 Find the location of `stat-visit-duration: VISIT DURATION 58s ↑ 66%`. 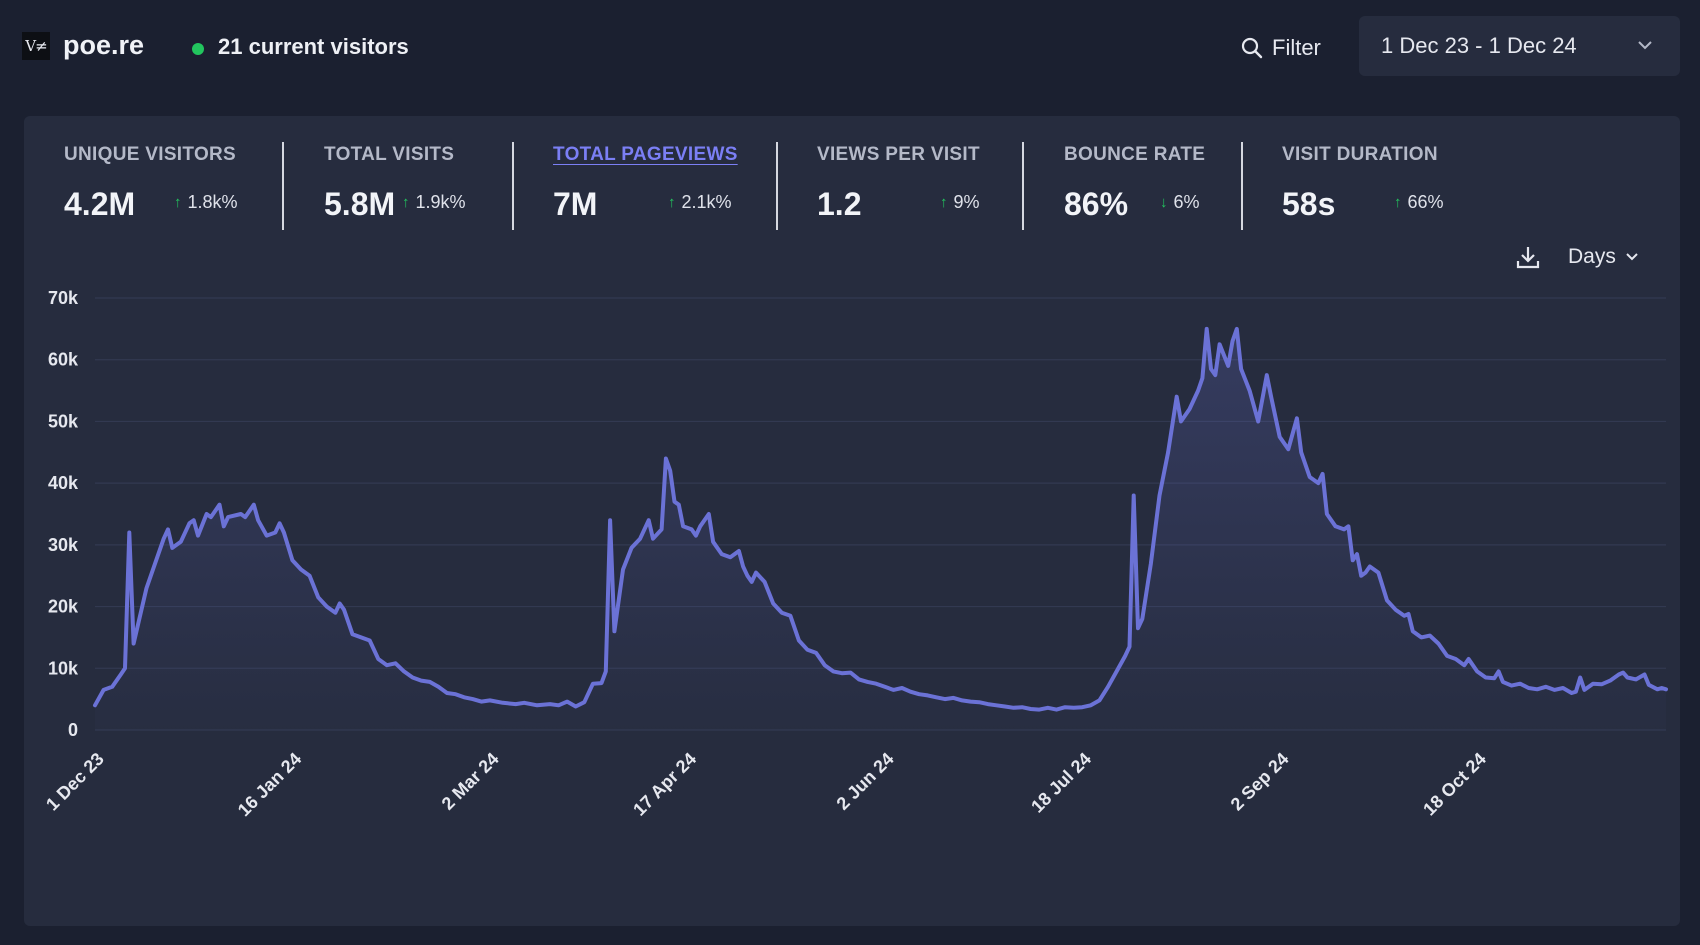

stat-visit-duration: VISIT DURATION 58s ↑ 66% is located at coordinates (1382, 176).